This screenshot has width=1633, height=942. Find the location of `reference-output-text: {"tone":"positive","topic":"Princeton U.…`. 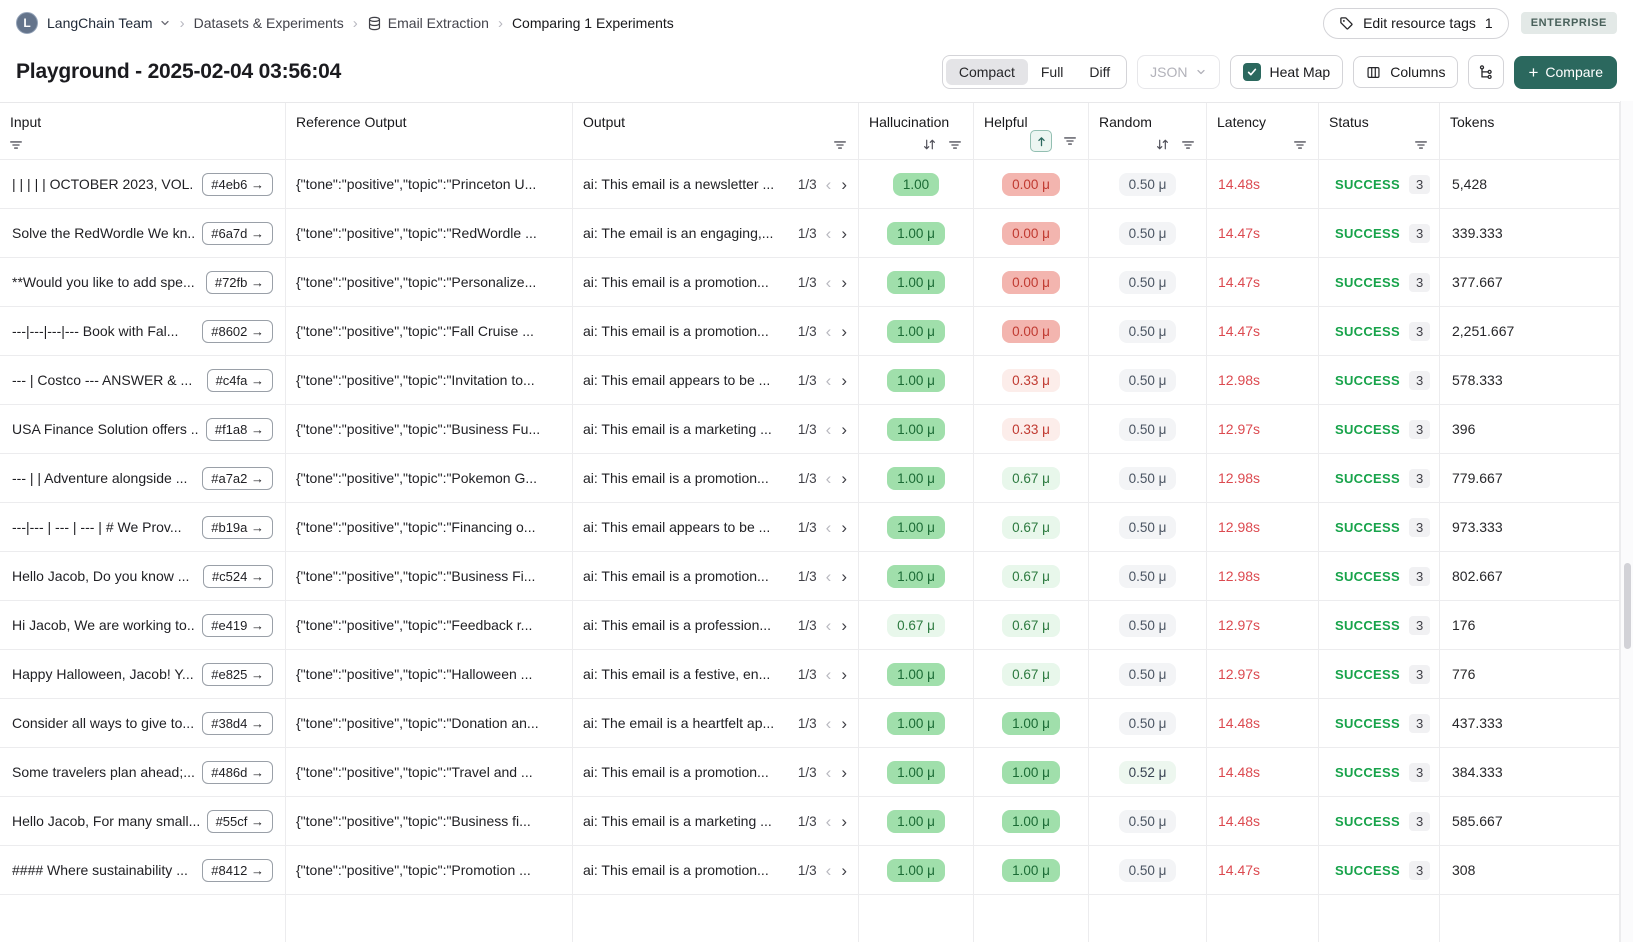

reference-output-text: {"tone":"positive","topic":"Princeton U.… is located at coordinates (416, 184).